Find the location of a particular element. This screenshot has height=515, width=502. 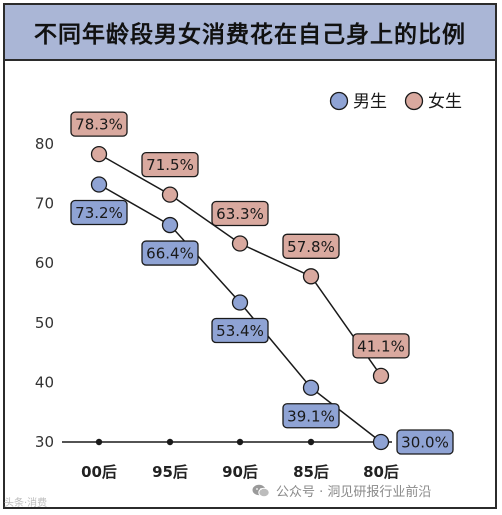

female-data-label: 57.8% is located at coordinates (311, 246).